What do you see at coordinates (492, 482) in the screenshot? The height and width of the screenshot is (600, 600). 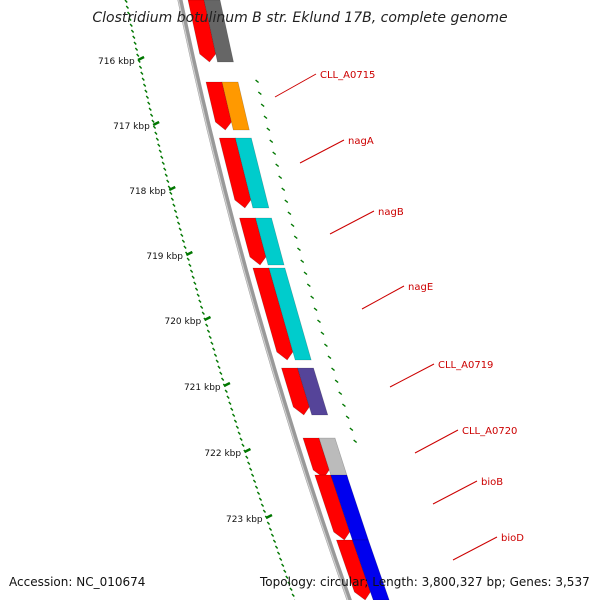 I see `gene-label: bioB` at bounding box center [492, 482].